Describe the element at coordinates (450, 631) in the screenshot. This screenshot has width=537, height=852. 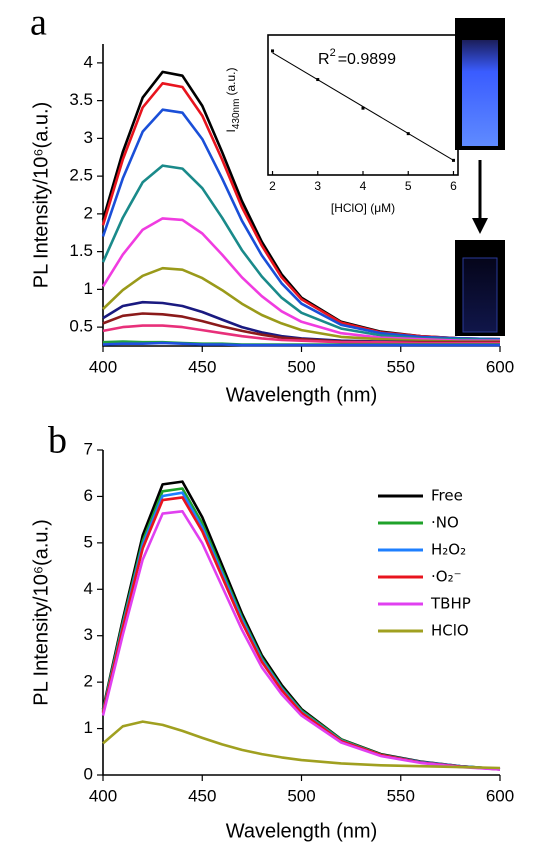
I see `legend-label: HClO` at that location.